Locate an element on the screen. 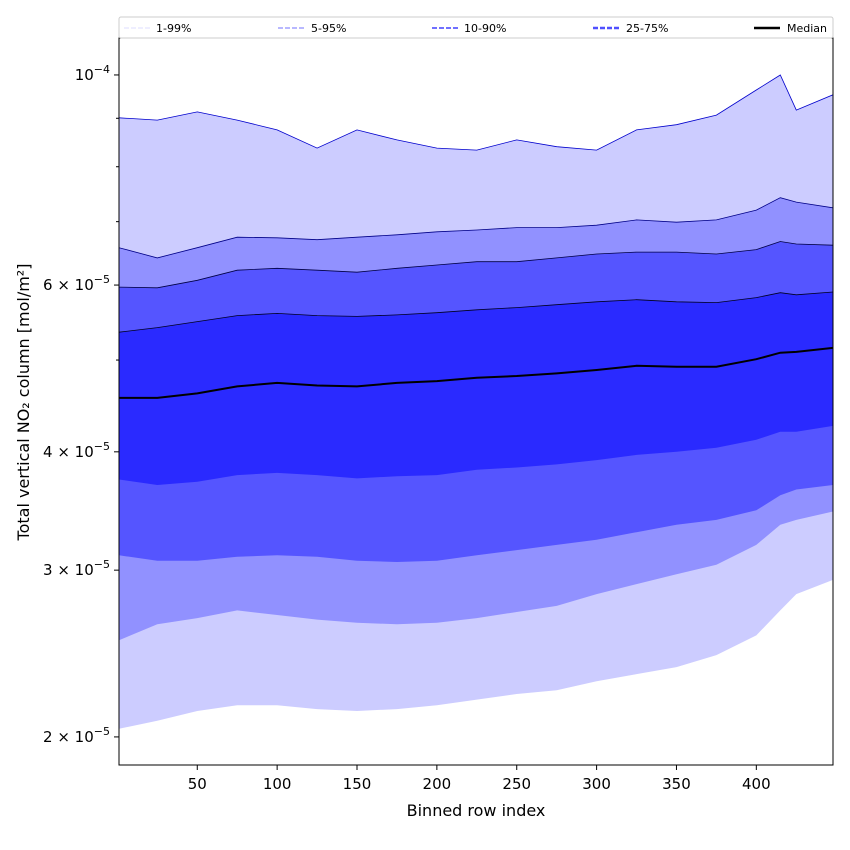 The image size is (850, 850). x-tick-label: 200 is located at coordinates (437, 784).